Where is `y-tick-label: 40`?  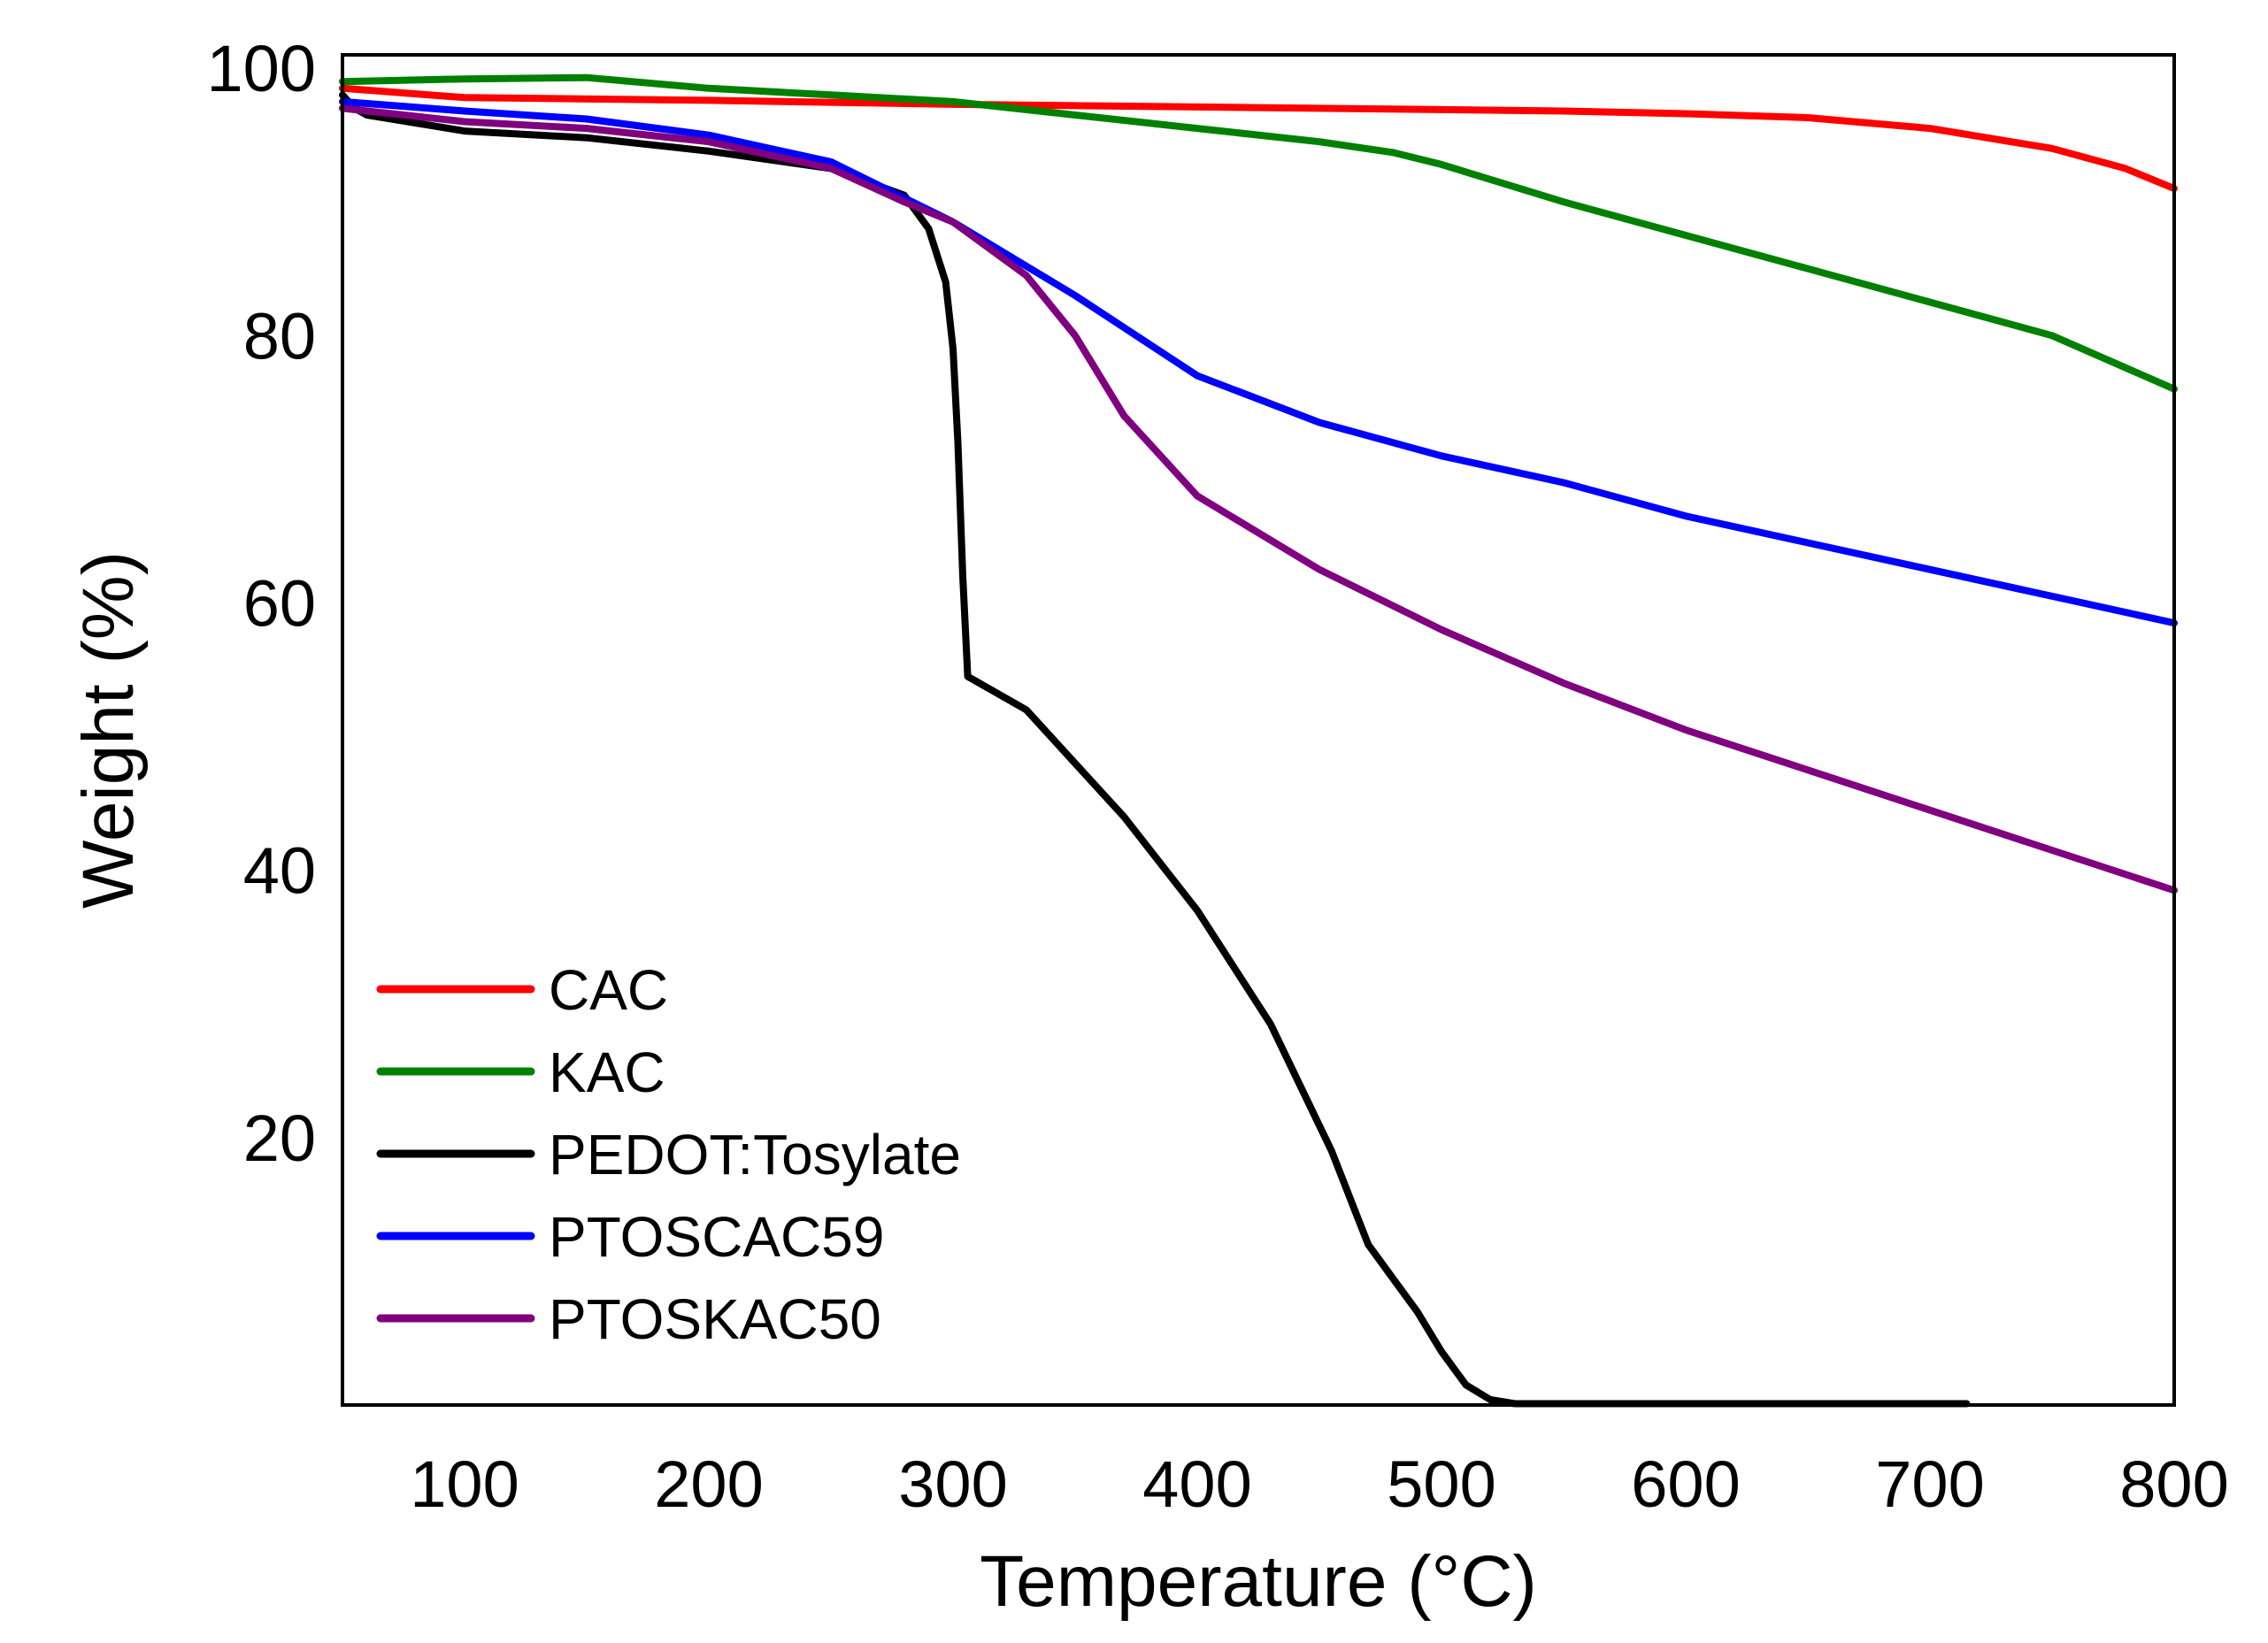 y-tick-label: 40 is located at coordinates (279, 871).